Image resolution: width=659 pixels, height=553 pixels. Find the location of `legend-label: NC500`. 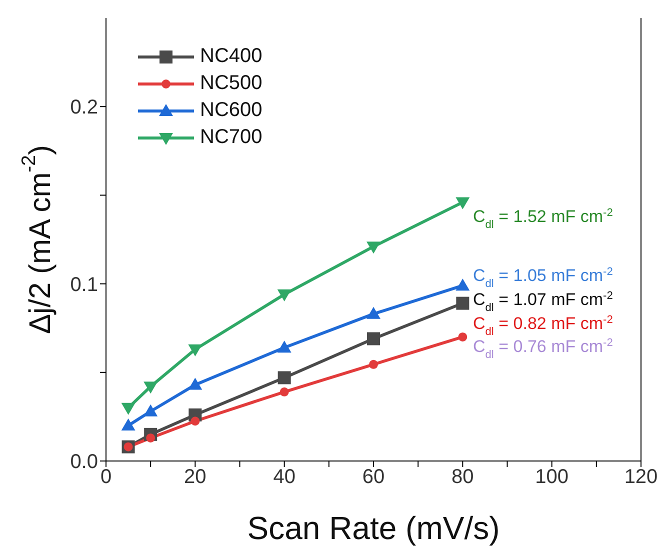

legend-label: NC500 is located at coordinates (231, 83).